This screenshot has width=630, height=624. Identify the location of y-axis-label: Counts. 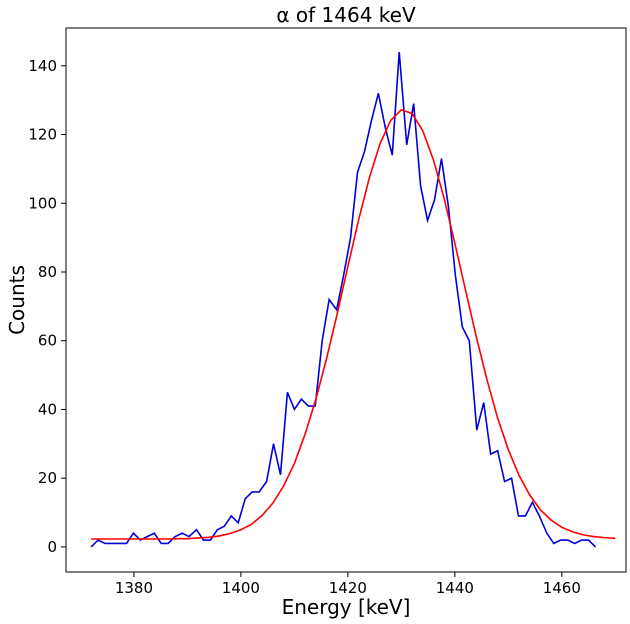
(17, 300).